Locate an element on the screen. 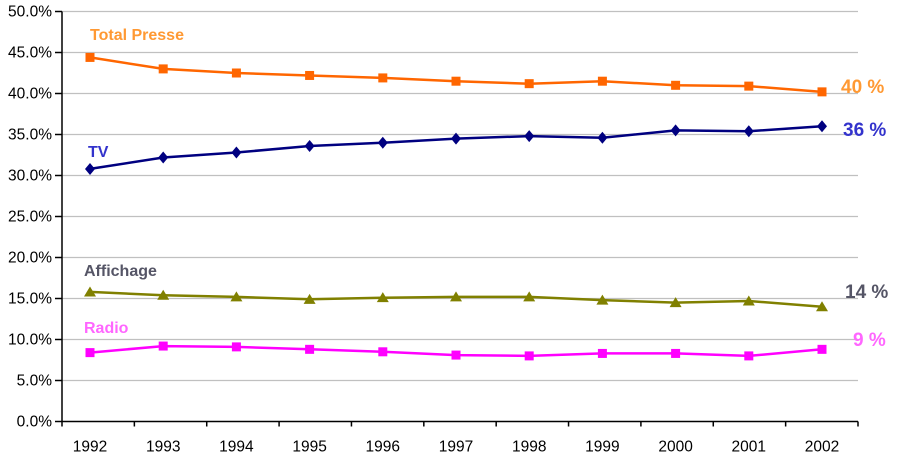  y-tick-label: 5.0% is located at coordinates (35, 381).